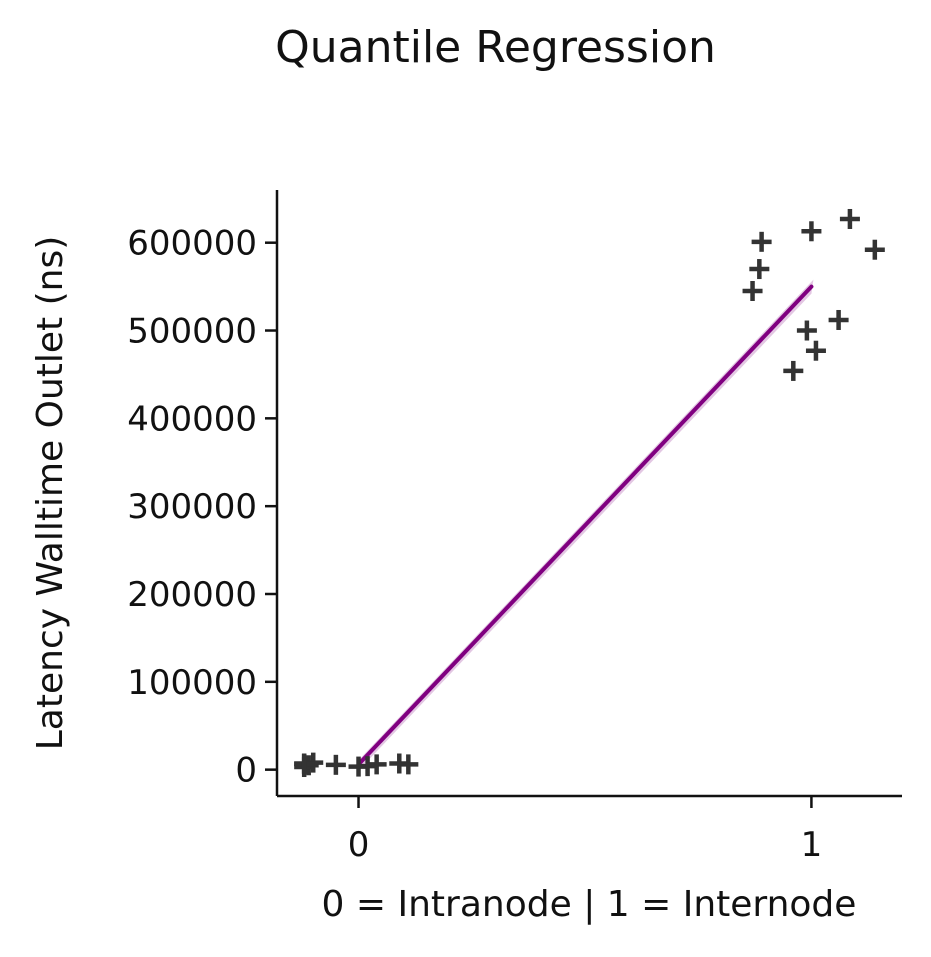 The image size is (931, 957). What do you see at coordinates (192, 244) in the screenshot?
I see `y-tick-label: 600000` at bounding box center [192, 244].